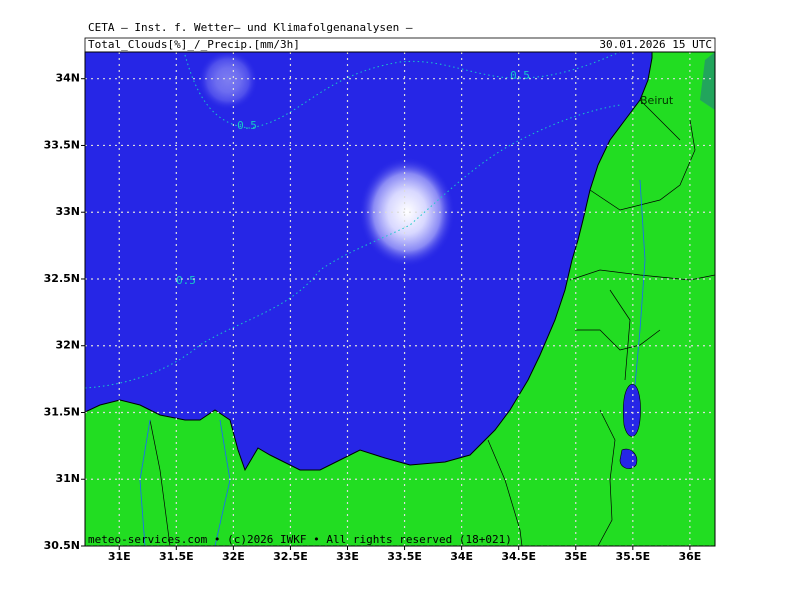  Describe the element at coordinates (632, 556) in the screenshot. I see `lon-label: 35.5E` at that location.